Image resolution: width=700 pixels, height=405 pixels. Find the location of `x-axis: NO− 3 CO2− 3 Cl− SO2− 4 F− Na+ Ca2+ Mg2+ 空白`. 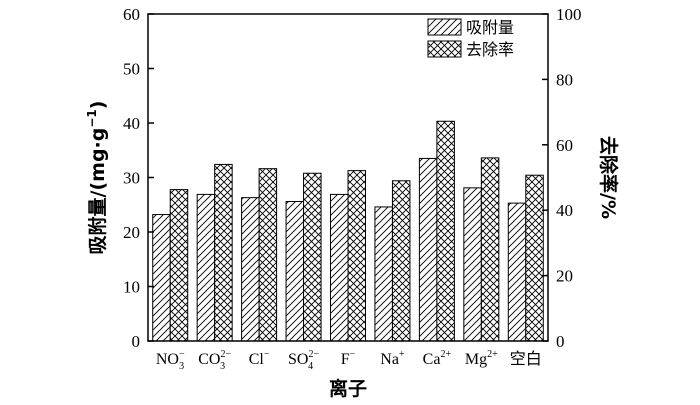

x-axis: NO− 3 CO2− 3 Cl− SO2− 4 F− Na+ Ca2+ Mg2+ 空白 is located at coordinates (349, 360).